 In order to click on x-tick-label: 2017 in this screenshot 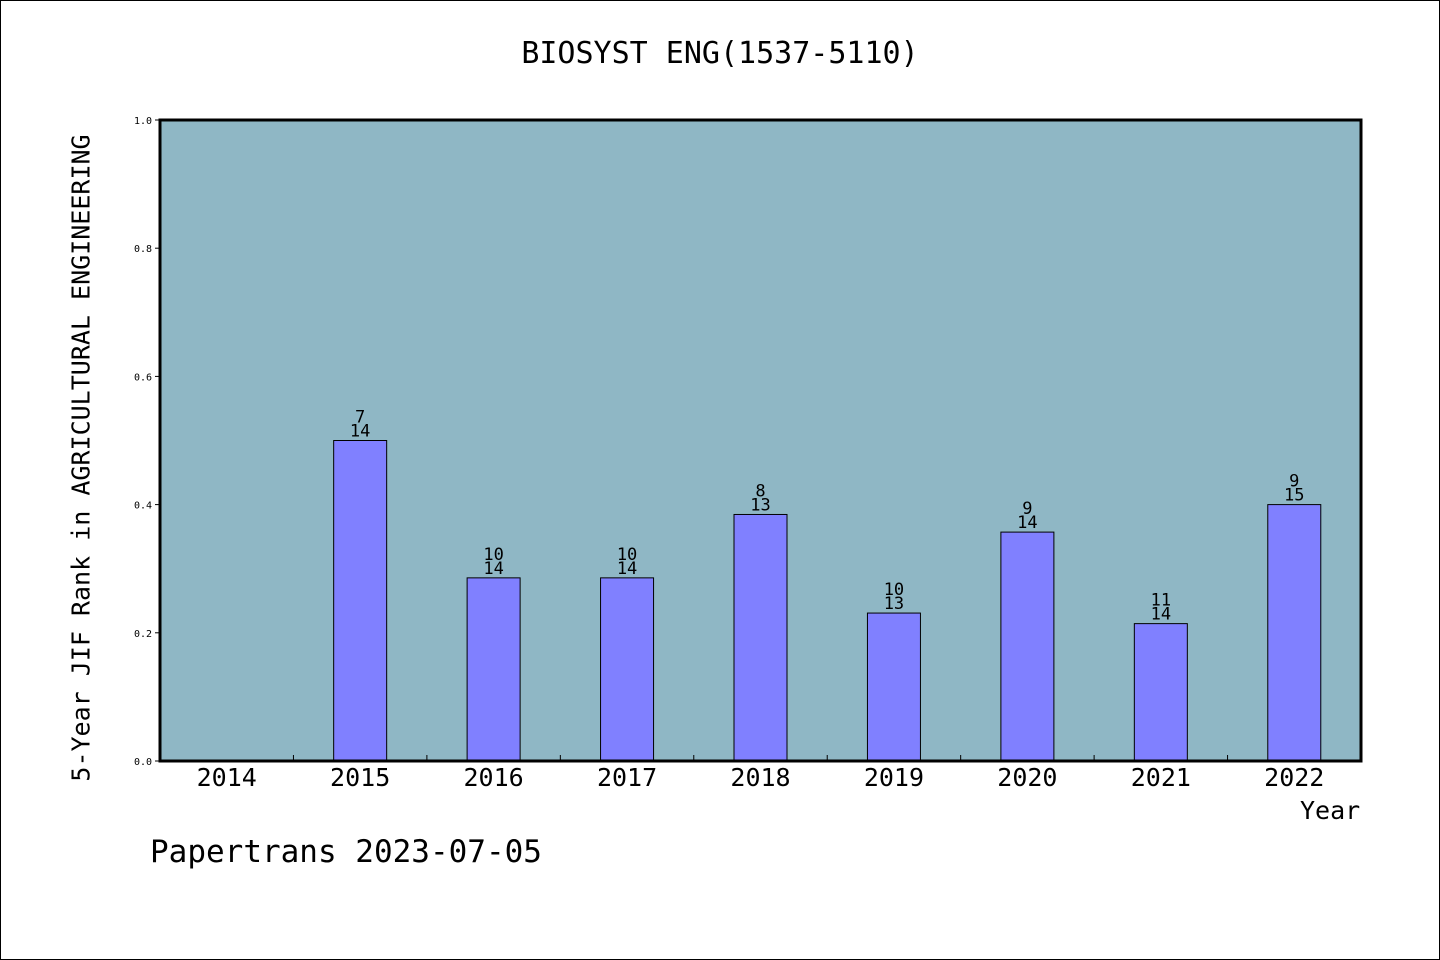, I will do `click(627, 777)`.